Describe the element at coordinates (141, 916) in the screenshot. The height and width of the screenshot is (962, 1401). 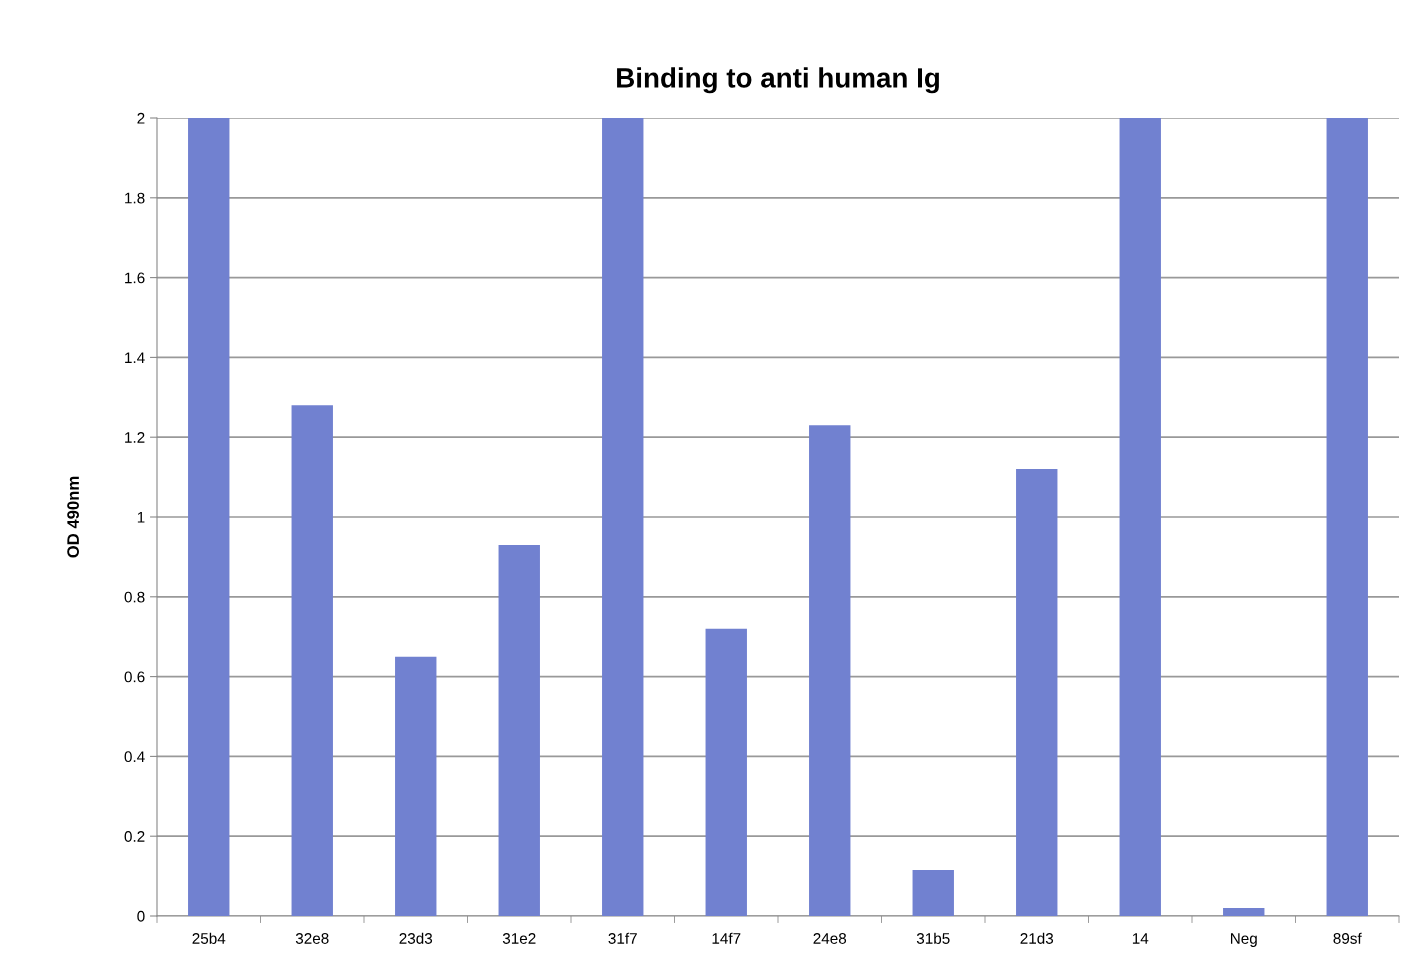
I see `y-tick-label: 0` at that location.